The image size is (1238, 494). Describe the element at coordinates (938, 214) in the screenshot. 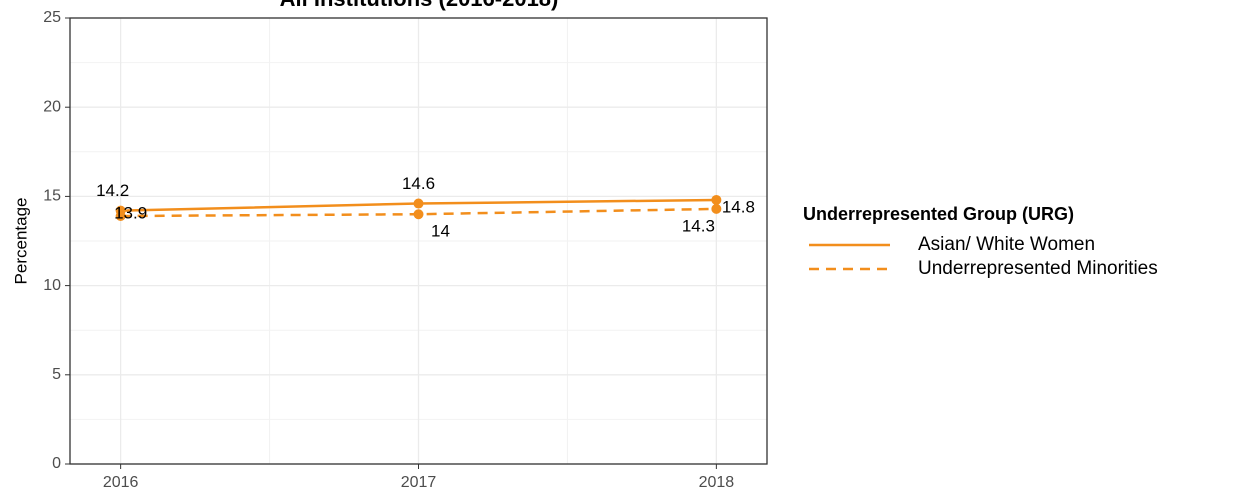

I see `legend-title: Underrepresented Group (URG)` at that location.